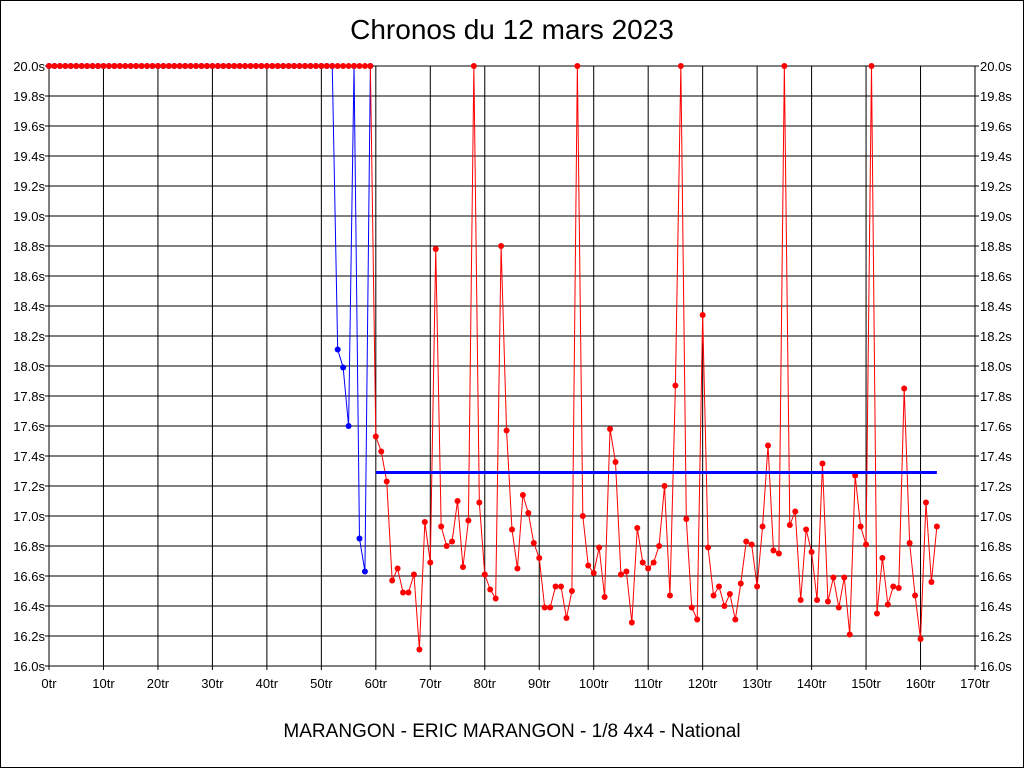  I want to click on y-tick-label-right: 19.4s, so click(996, 156).